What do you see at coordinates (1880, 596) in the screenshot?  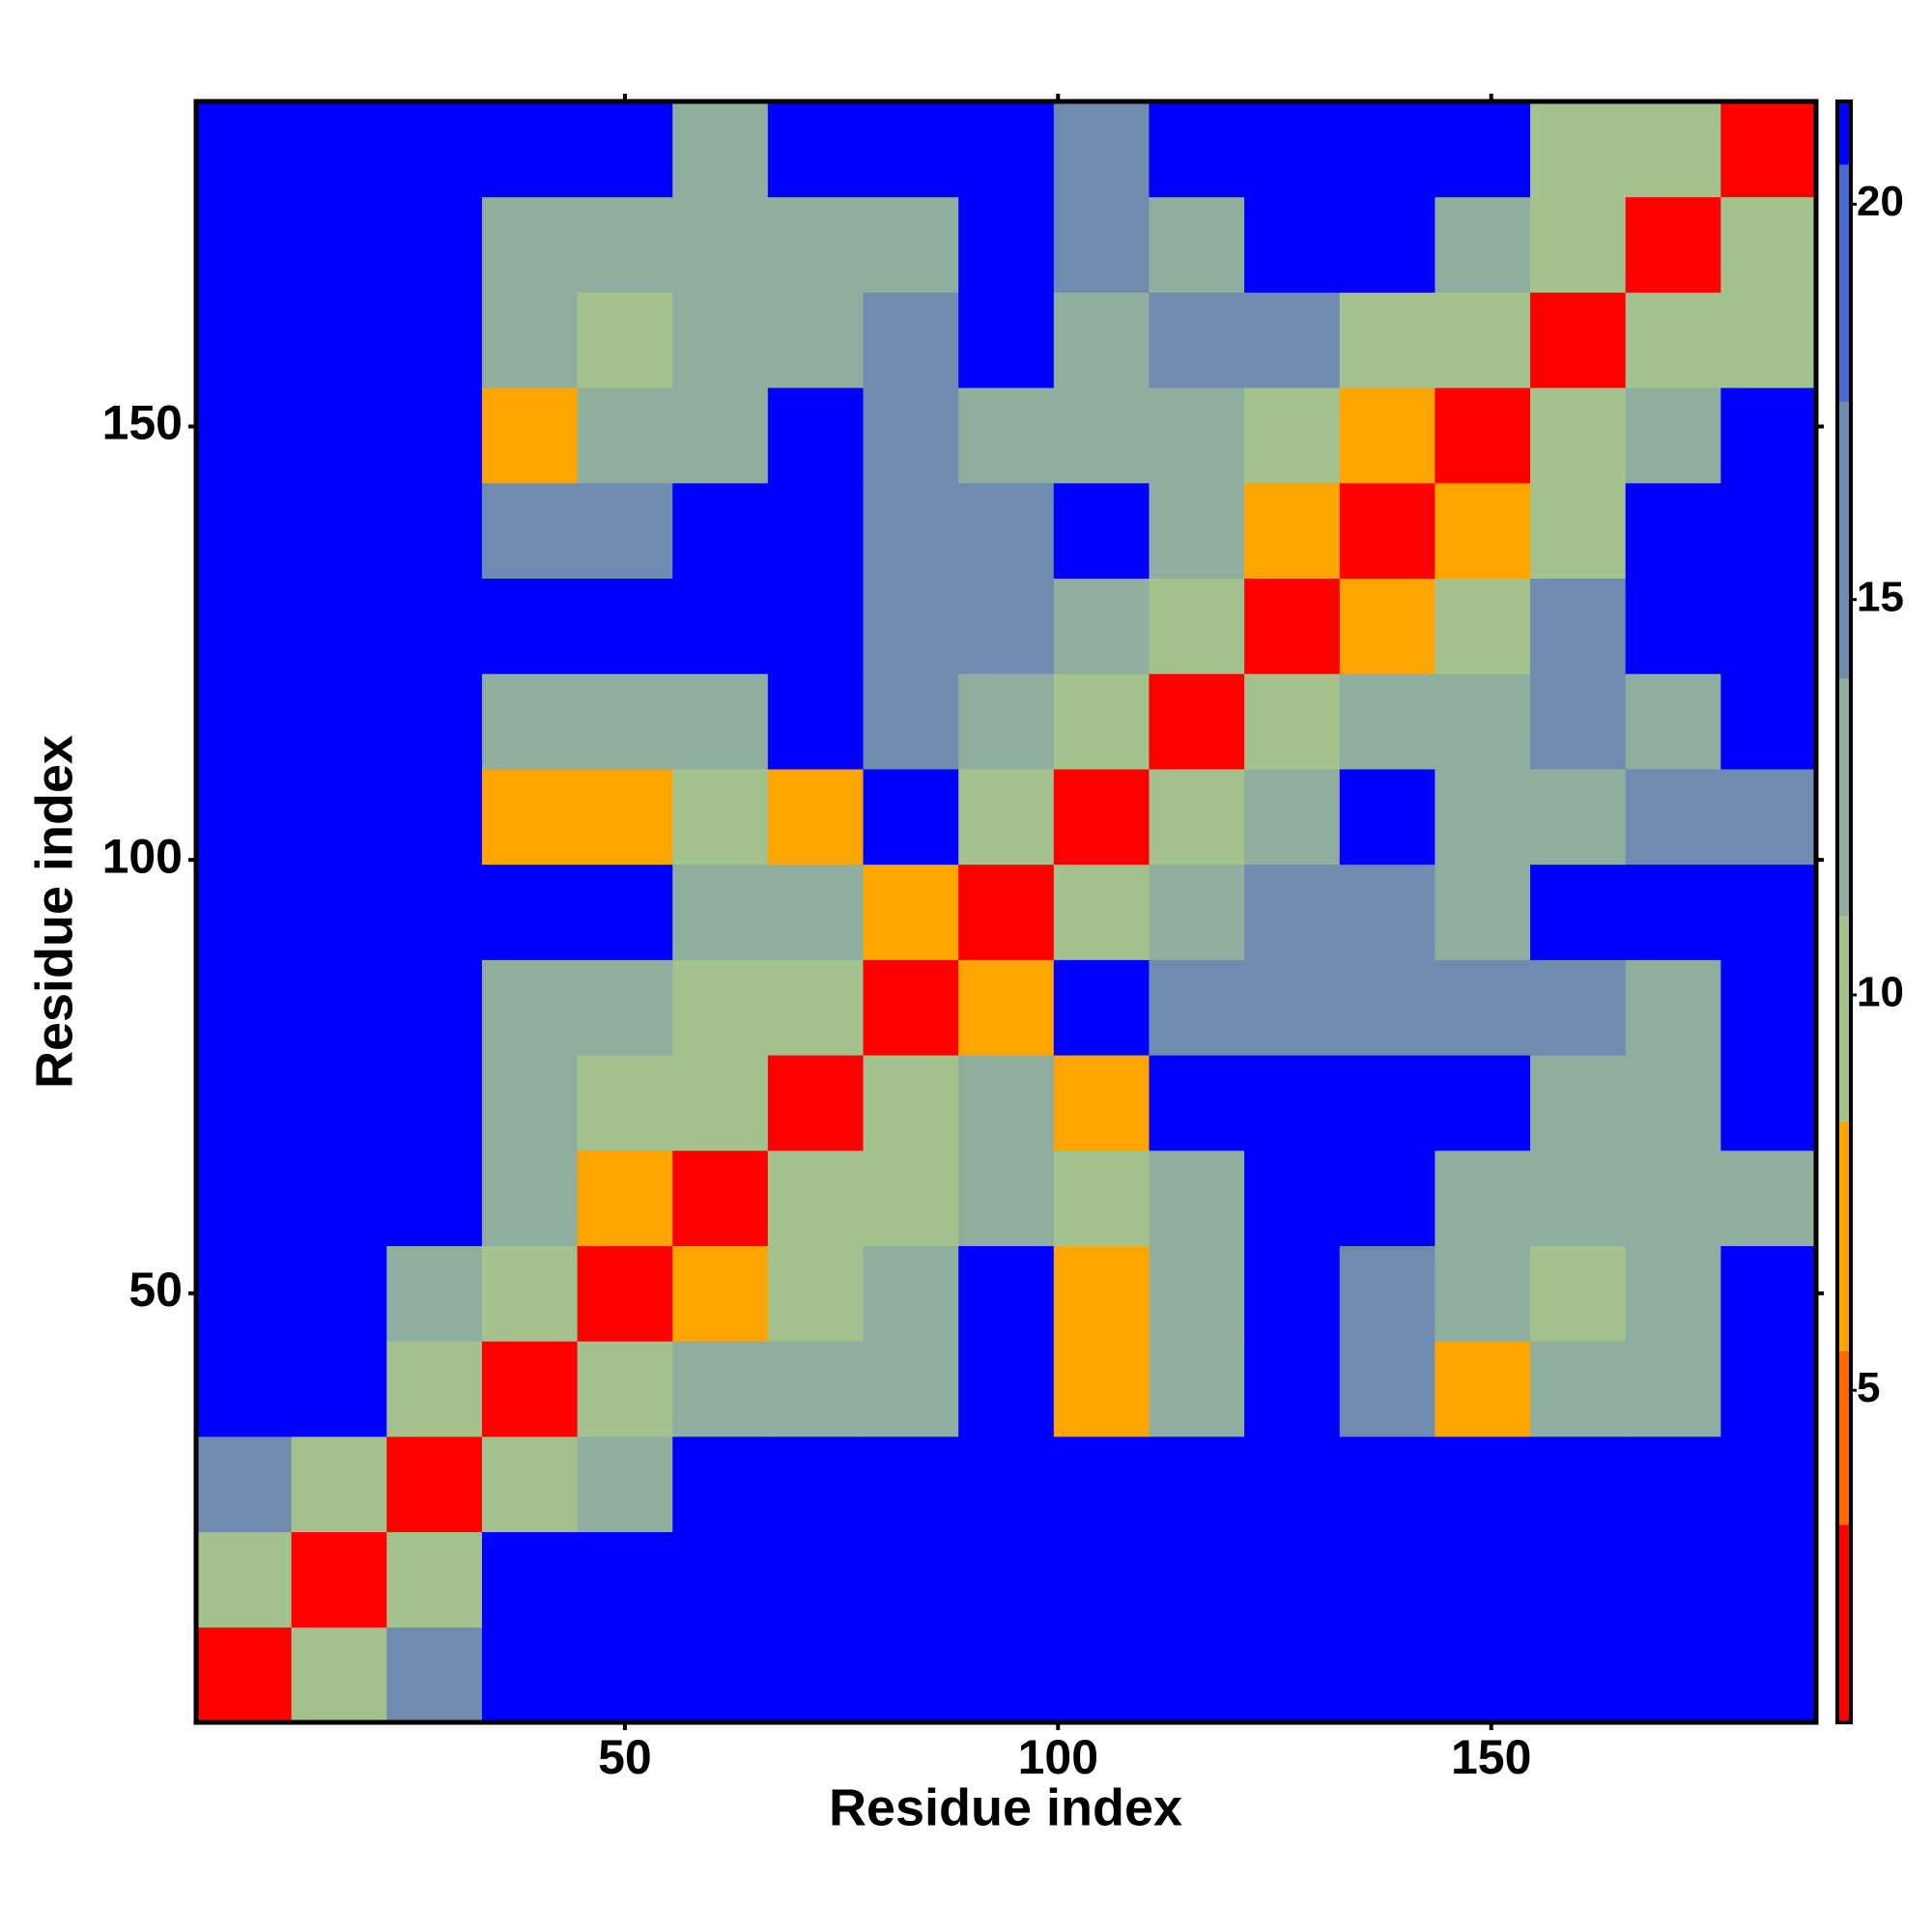 I see `colorbar-tick-label: 15` at bounding box center [1880, 596].